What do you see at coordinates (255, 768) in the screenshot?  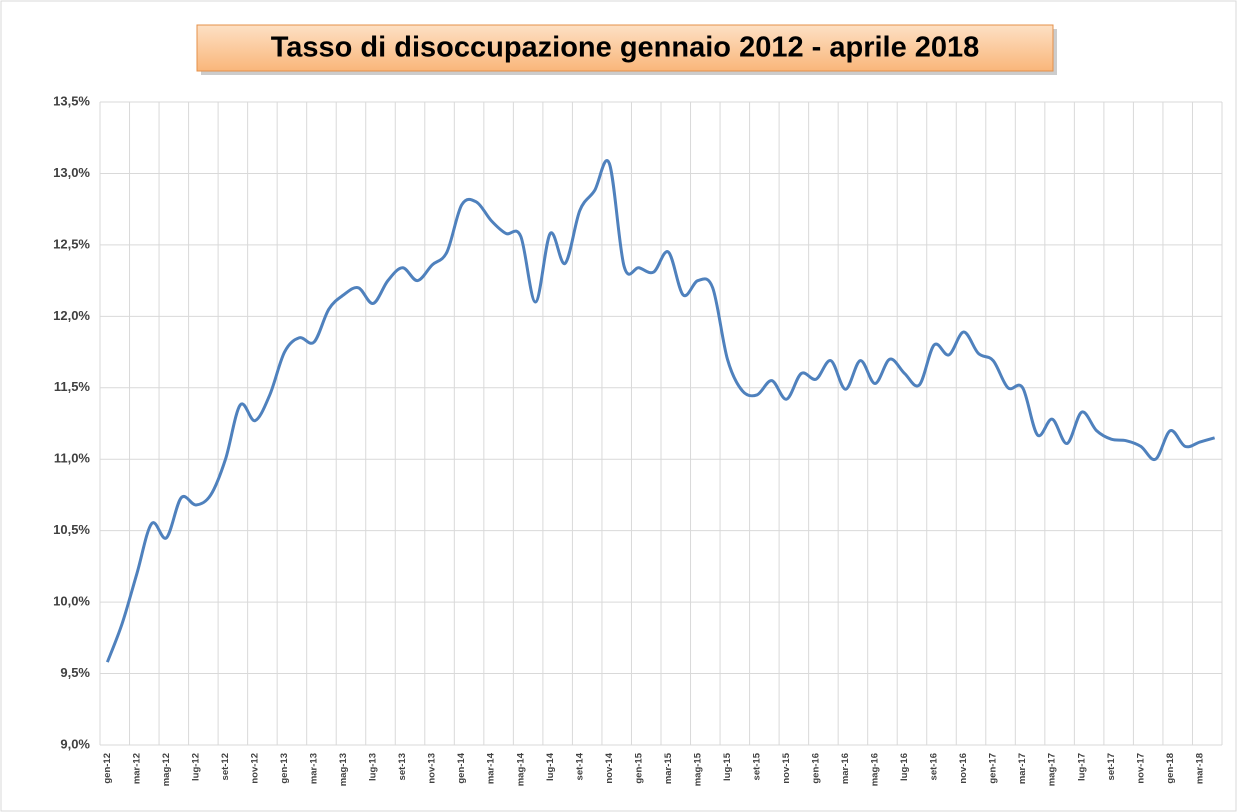 I see `x-tick-label: nov-12` at bounding box center [255, 768].